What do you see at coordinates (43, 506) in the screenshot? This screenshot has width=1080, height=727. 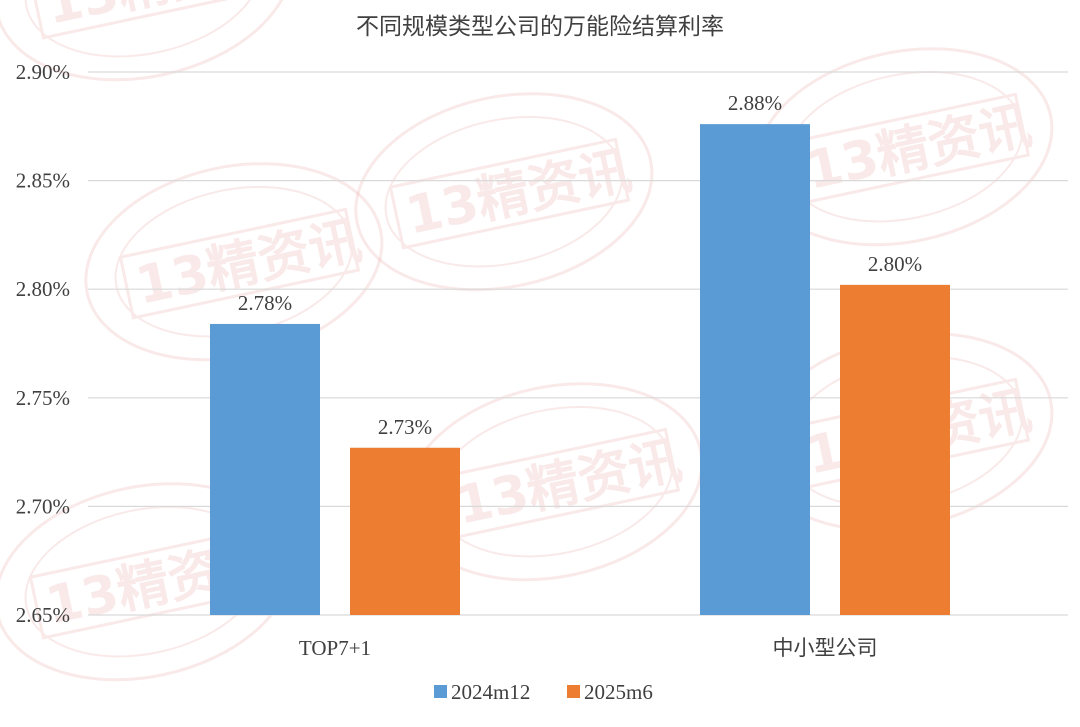 I see `y-tick-label: 2.70%` at bounding box center [43, 506].